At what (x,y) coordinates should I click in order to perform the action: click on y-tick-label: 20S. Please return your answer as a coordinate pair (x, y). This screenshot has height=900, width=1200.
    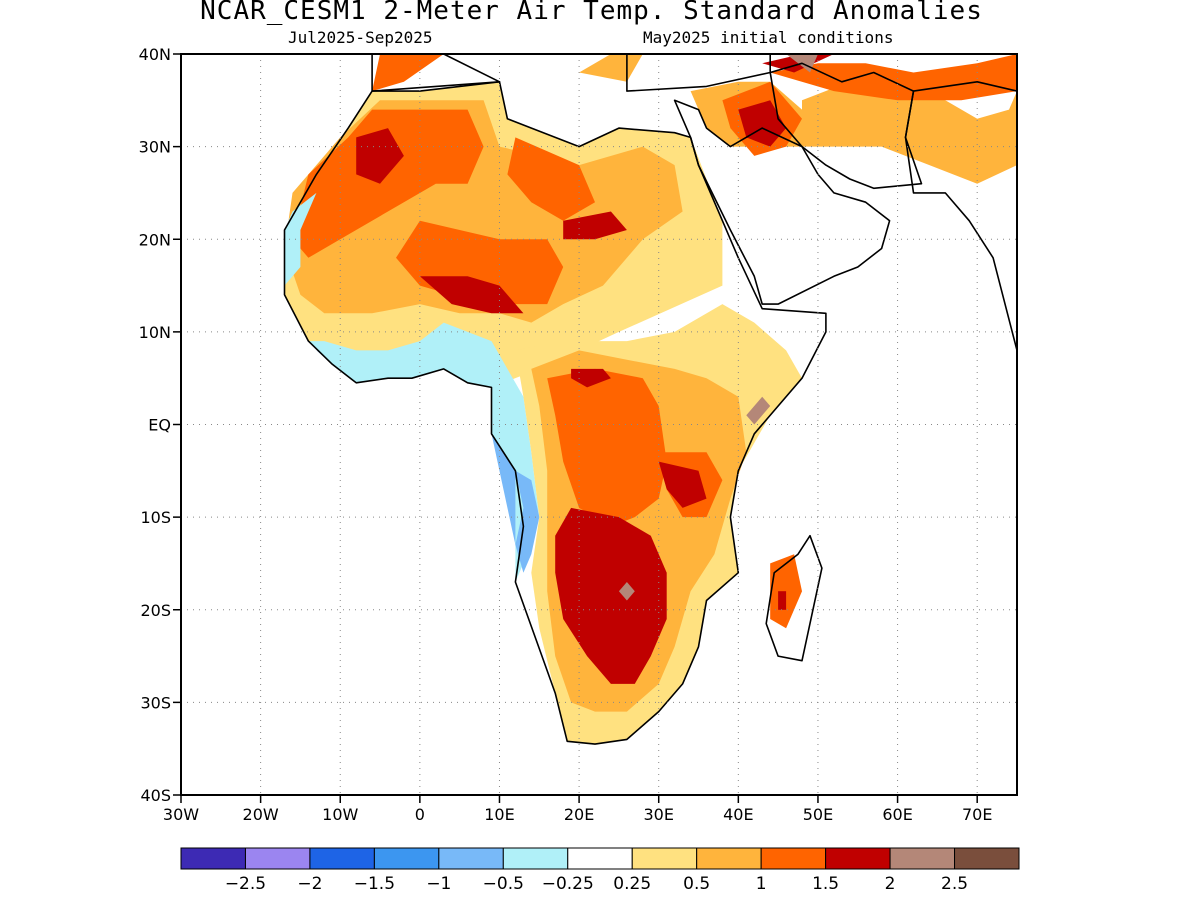
    Looking at the image, I should click on (155, 610).